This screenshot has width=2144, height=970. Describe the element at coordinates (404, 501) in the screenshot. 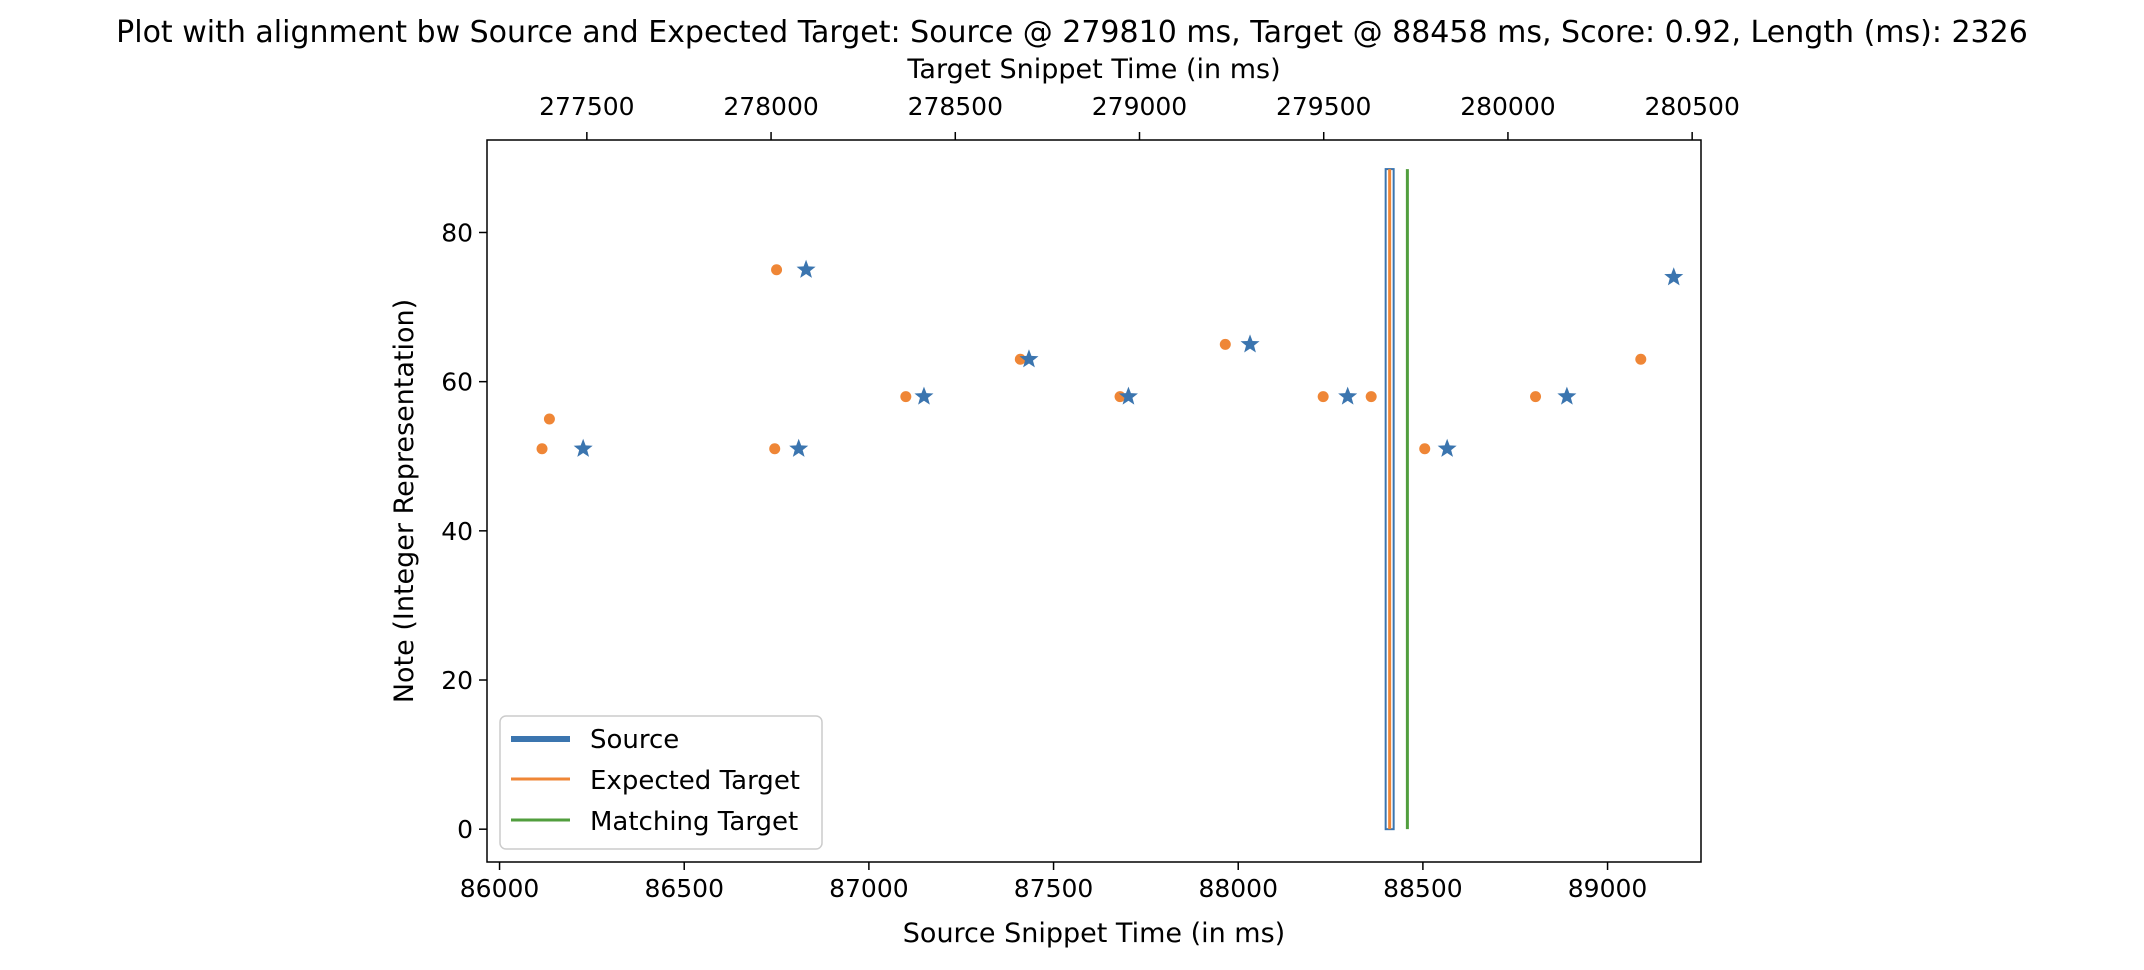

I see `y-axis-label: Note (Integer Representation)` at that location.